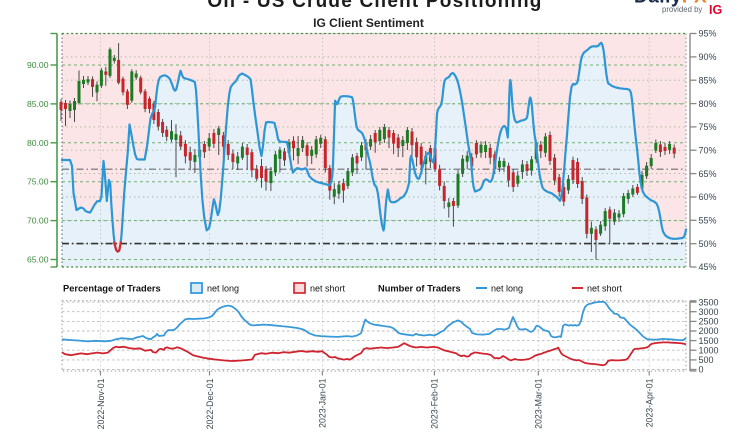 This screenshot has height=430, width=750. What do you see at coordinates (709, 302) in the screenshot?
I see `svg-text: 3500` at bounding box center [709, 302].